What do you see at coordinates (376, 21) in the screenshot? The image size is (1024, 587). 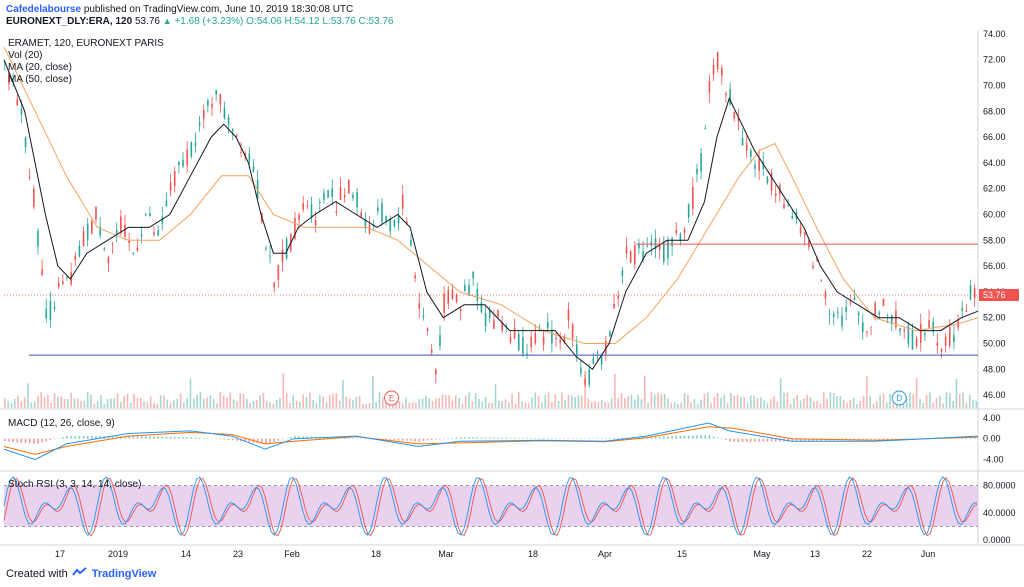 I see `close-value: C:53.76` at bounding box center [376, 21].